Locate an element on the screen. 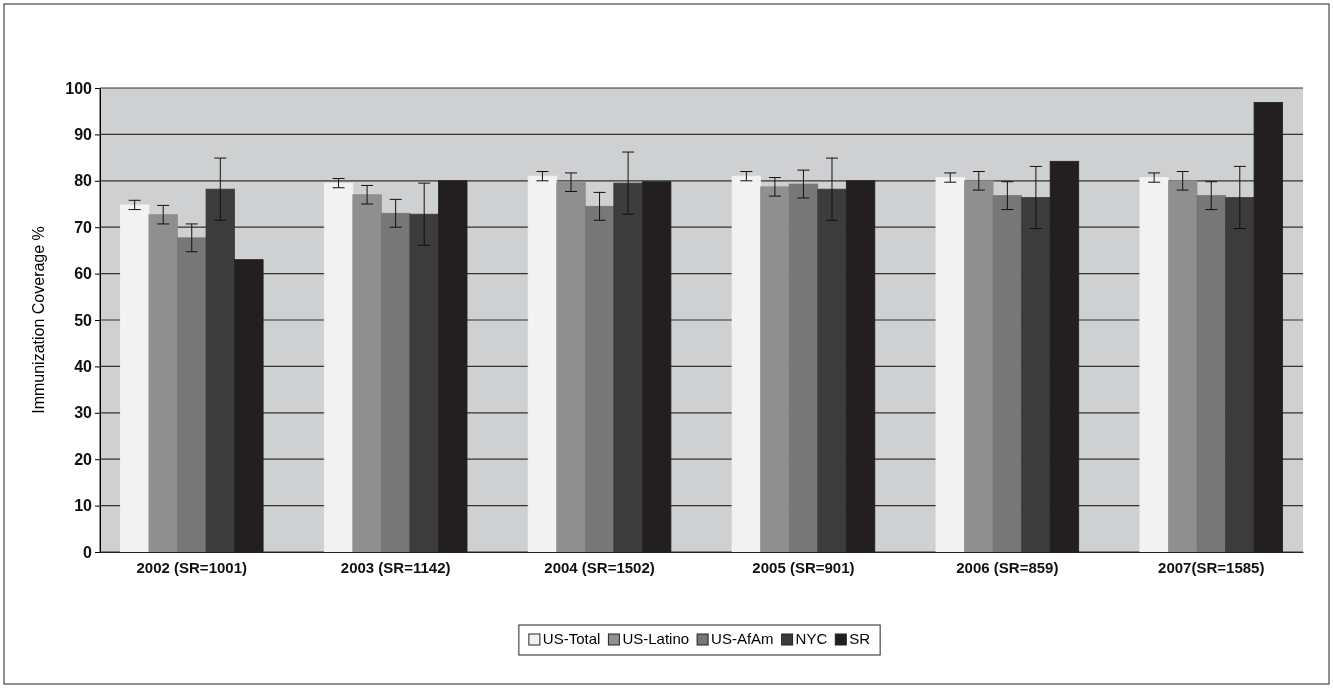  y-tick-label: 20 is located at coordinates (83, 459).